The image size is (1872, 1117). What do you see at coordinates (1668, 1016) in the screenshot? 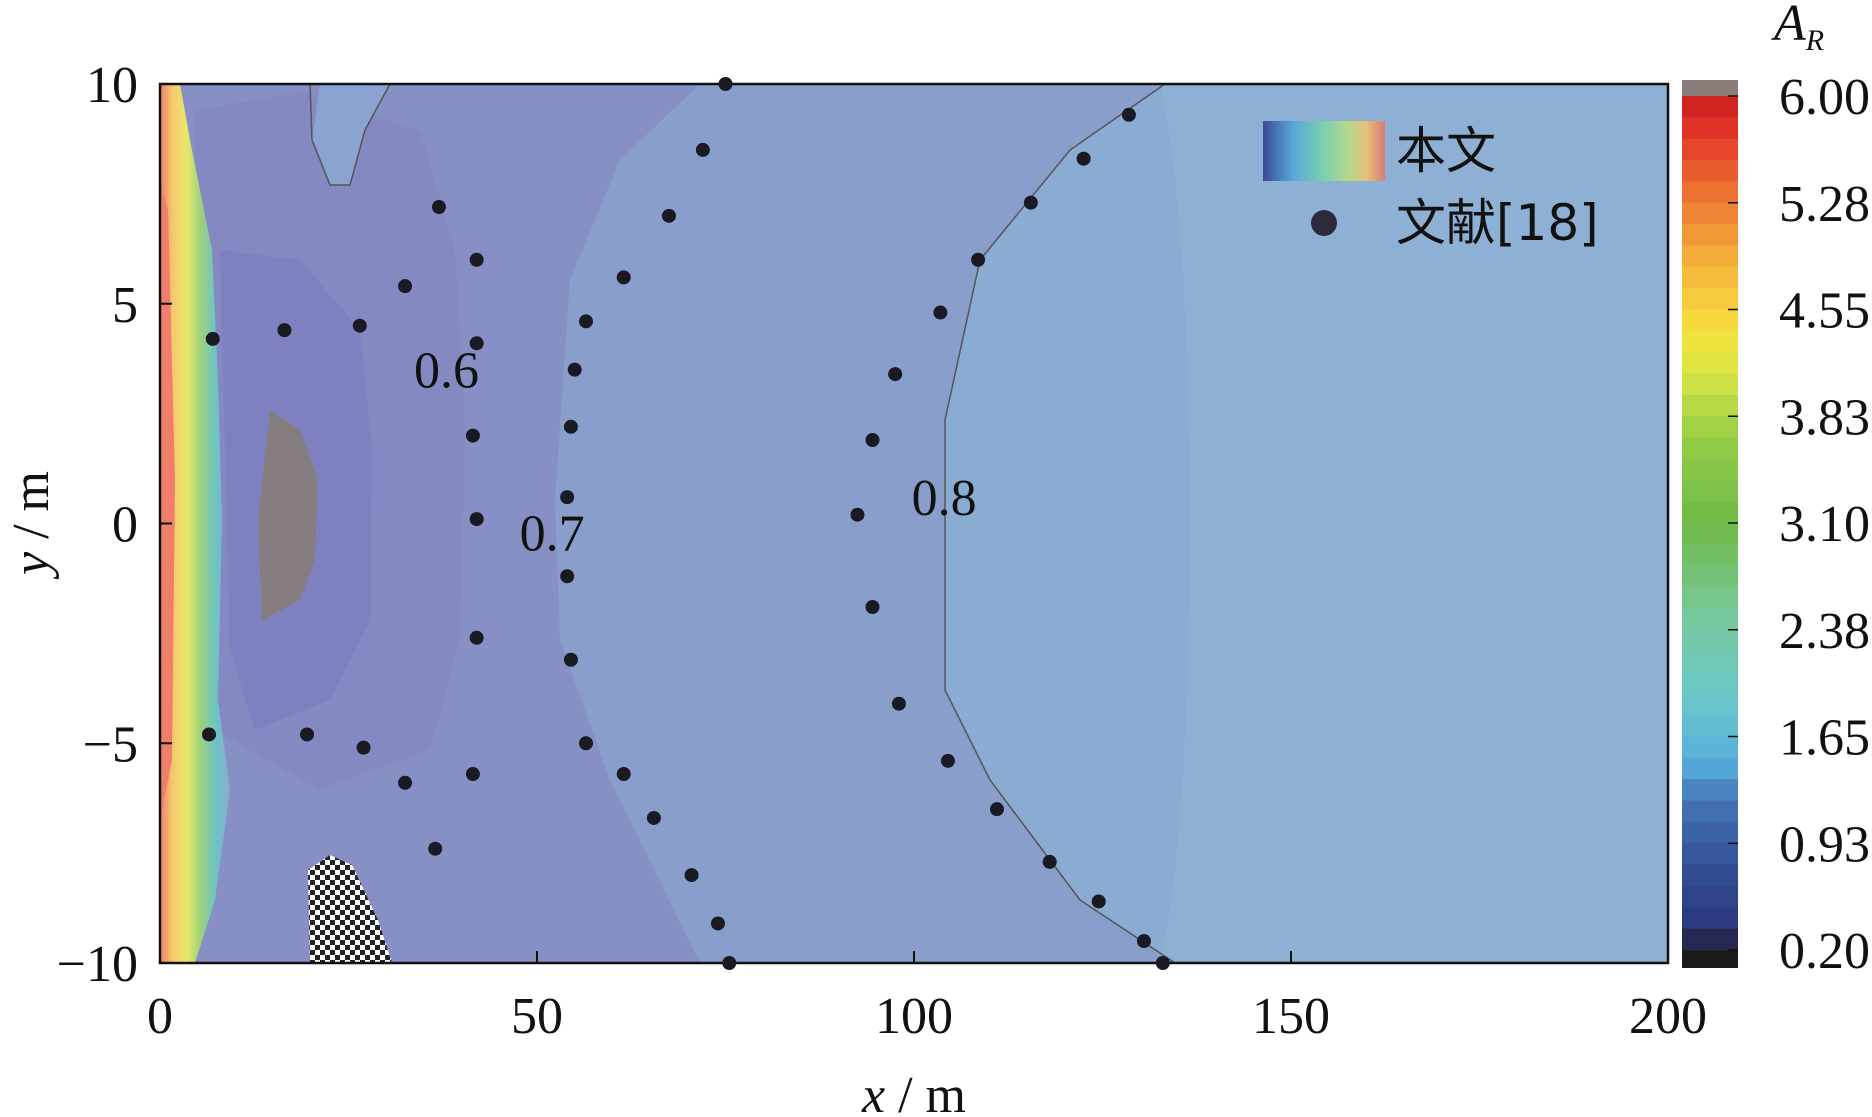
I see `x-tick-label: 200` at bounding box center [1668, 1016].